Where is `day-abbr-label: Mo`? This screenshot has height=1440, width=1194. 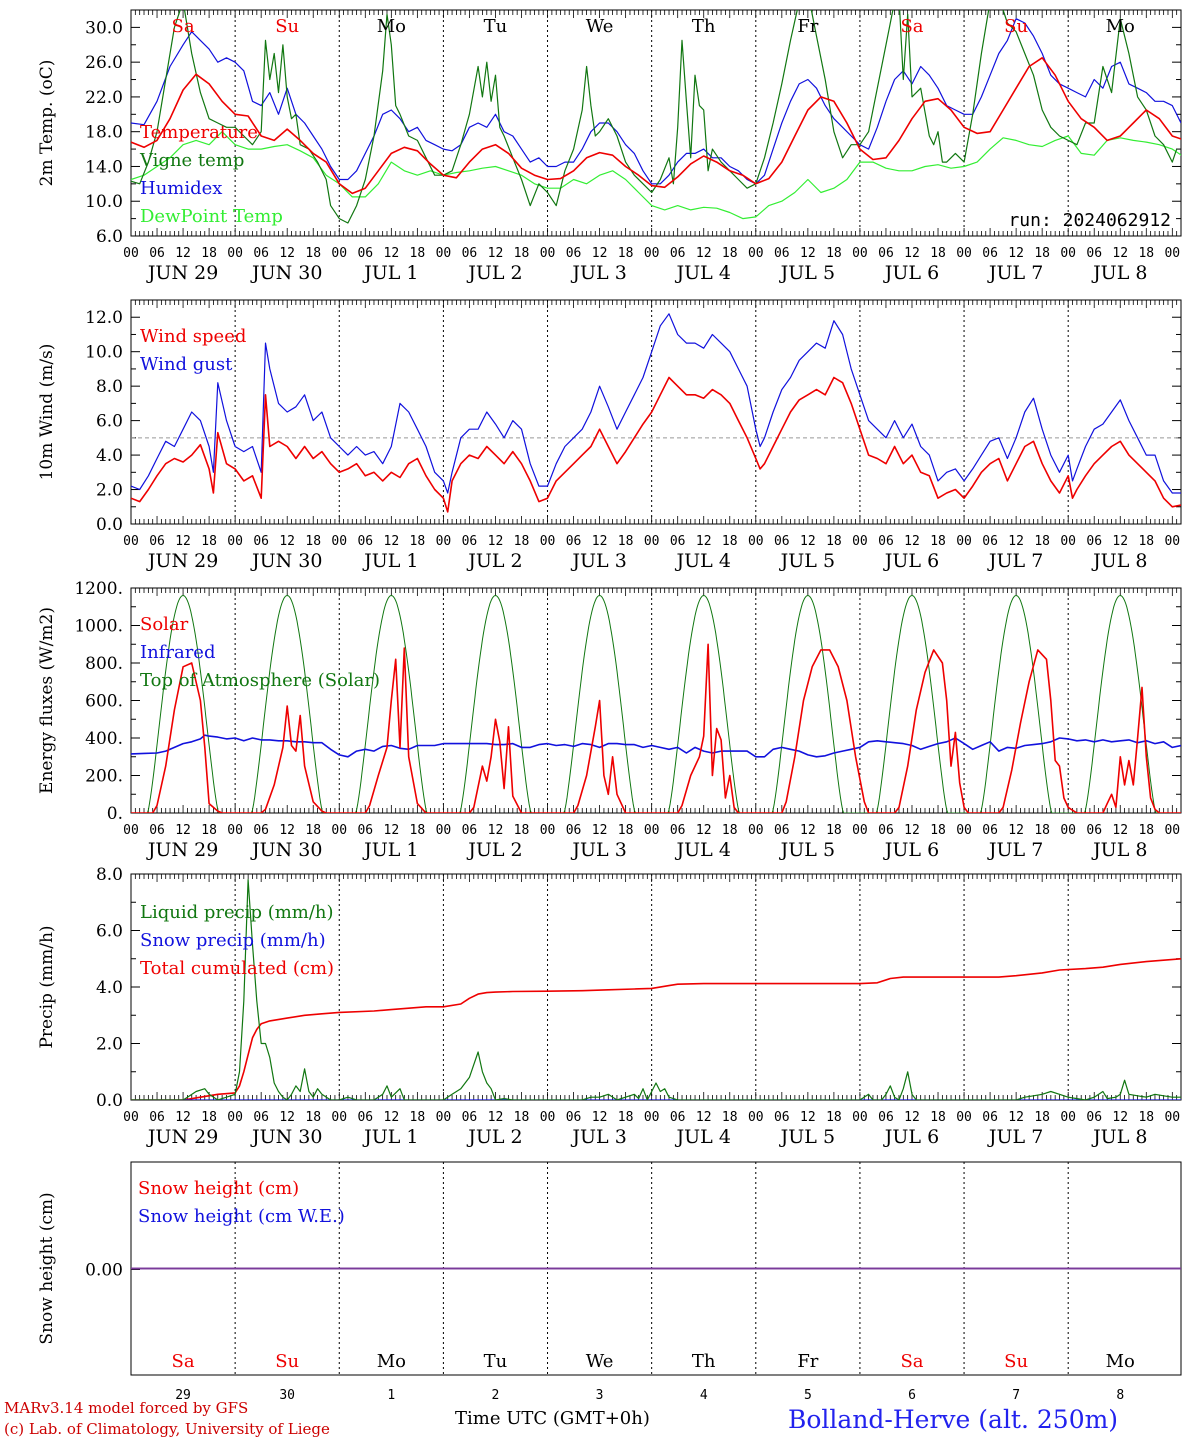 day-abbr-label: Mo is located at coordinates (391, 1361).